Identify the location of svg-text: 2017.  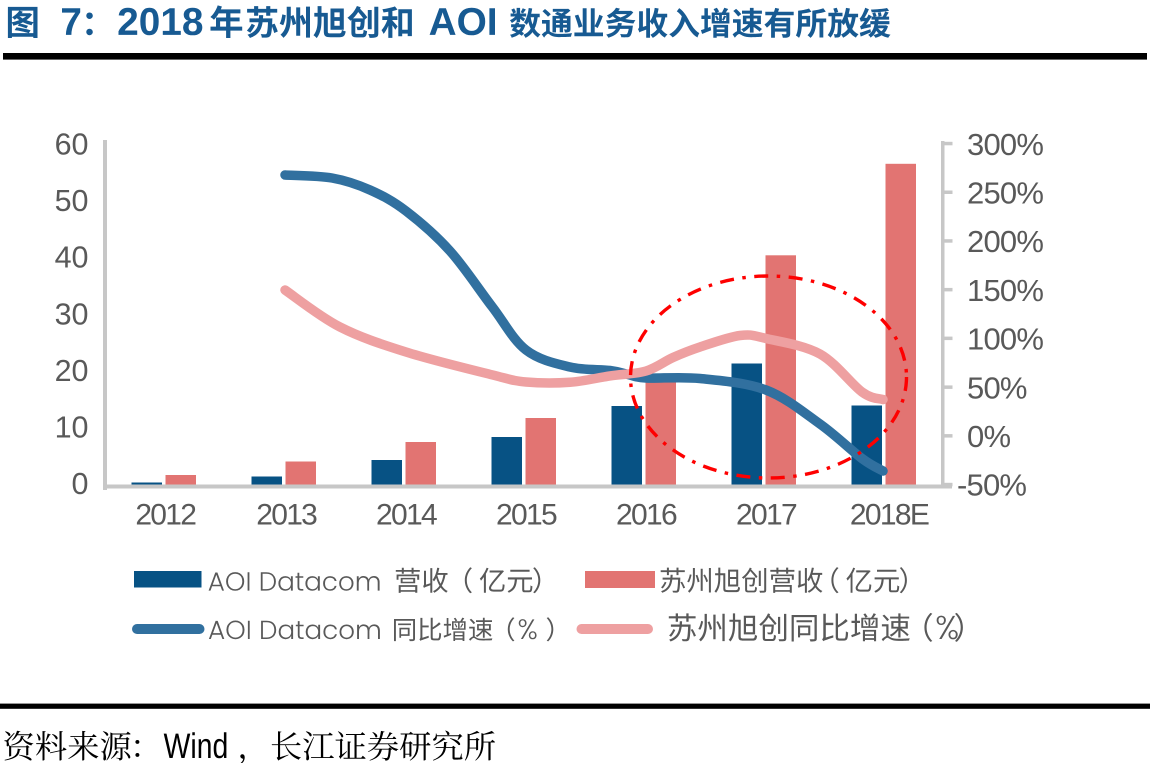
(766, 515).